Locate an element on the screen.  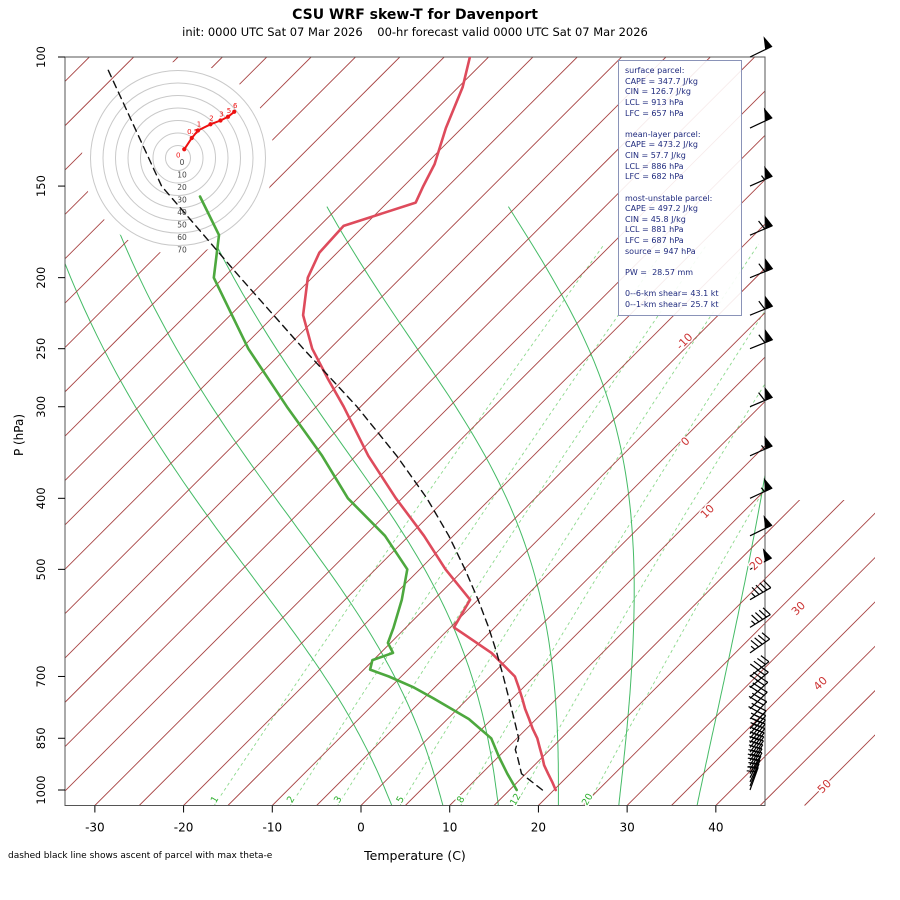
hodograph-ring-label: 20 is located at coordinates (182, 187).